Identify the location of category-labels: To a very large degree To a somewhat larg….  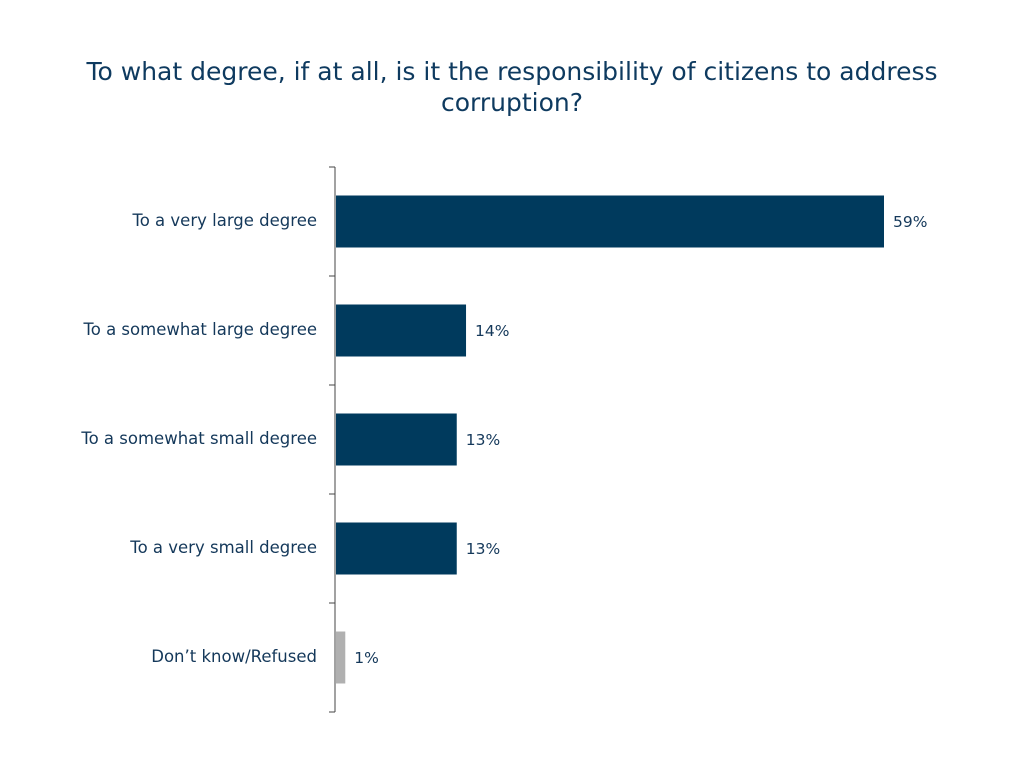
(198, 438).